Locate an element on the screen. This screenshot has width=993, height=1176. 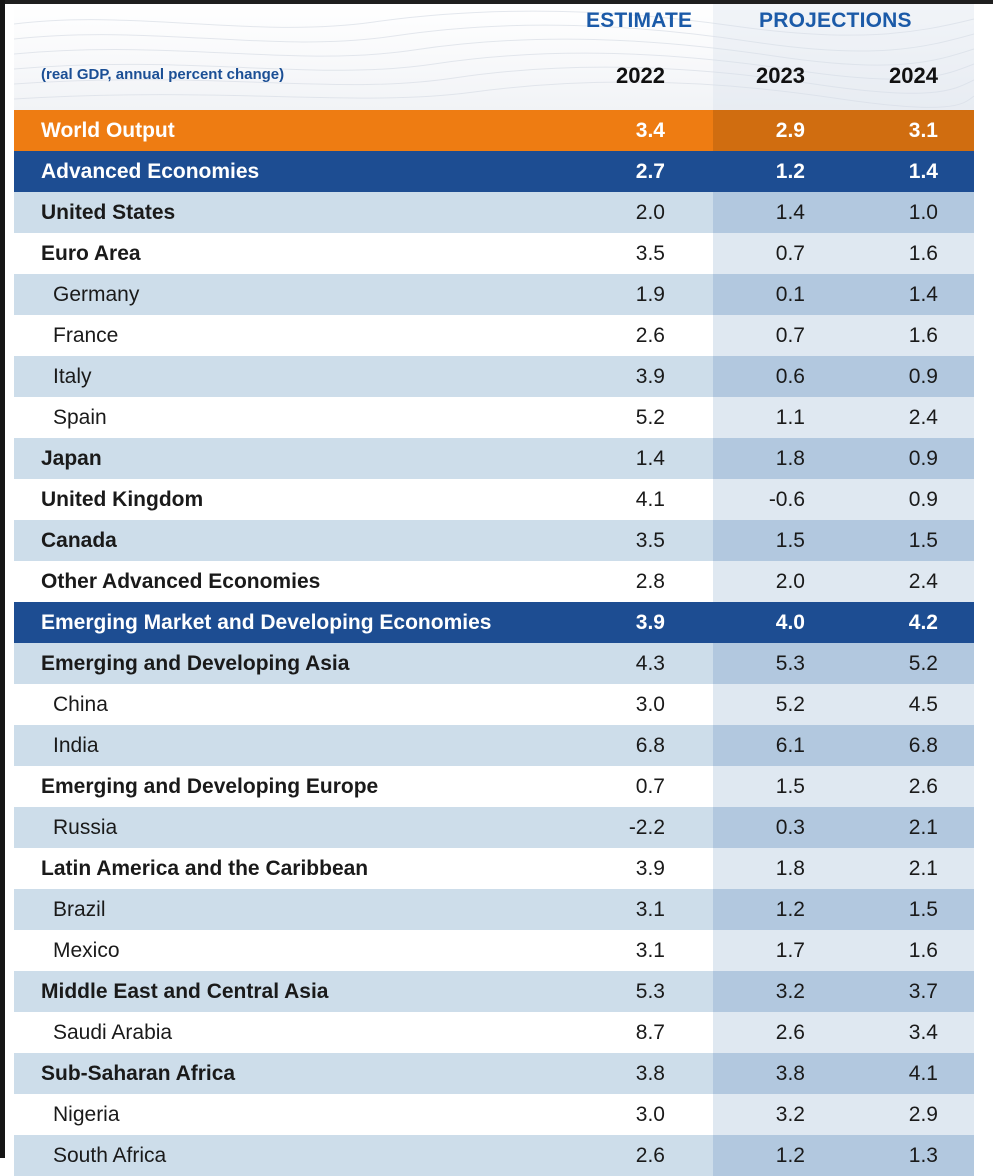
table-row: Mexico 3.1 1.7 1.6 is located at coordinates (494, 950).